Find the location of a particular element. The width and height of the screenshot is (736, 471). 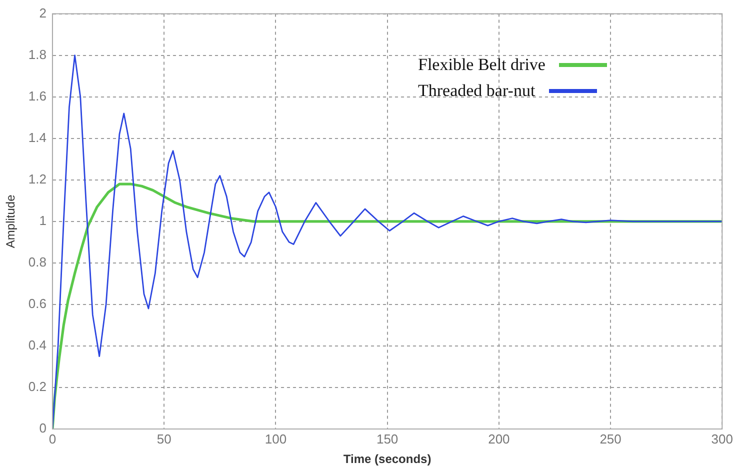

x-tick-label: 0 is located at coordinates (52, 438).